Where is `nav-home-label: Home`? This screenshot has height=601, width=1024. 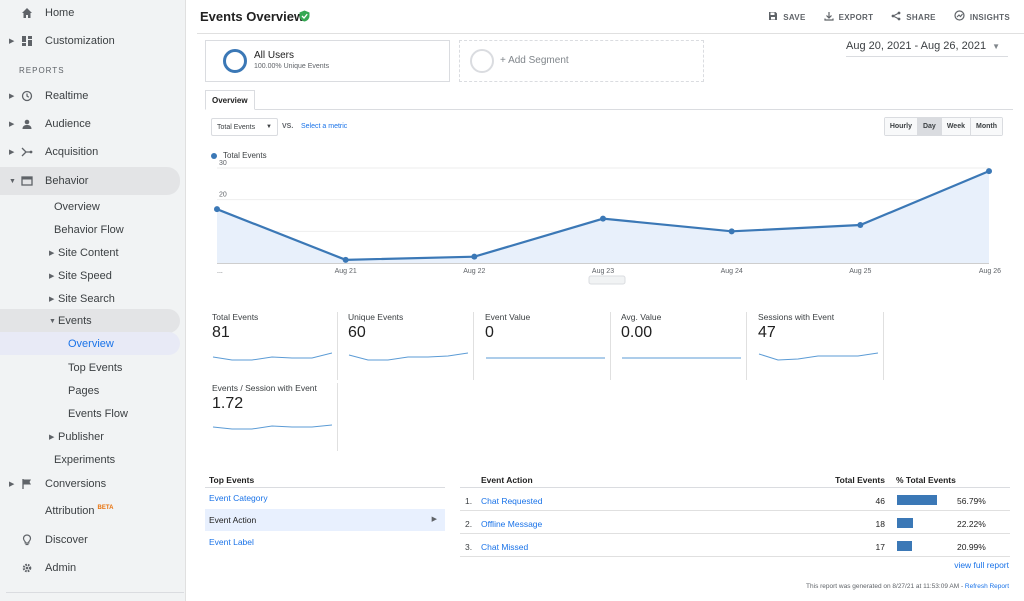 nav-home-label: Home is located at coordinates (60, 13).